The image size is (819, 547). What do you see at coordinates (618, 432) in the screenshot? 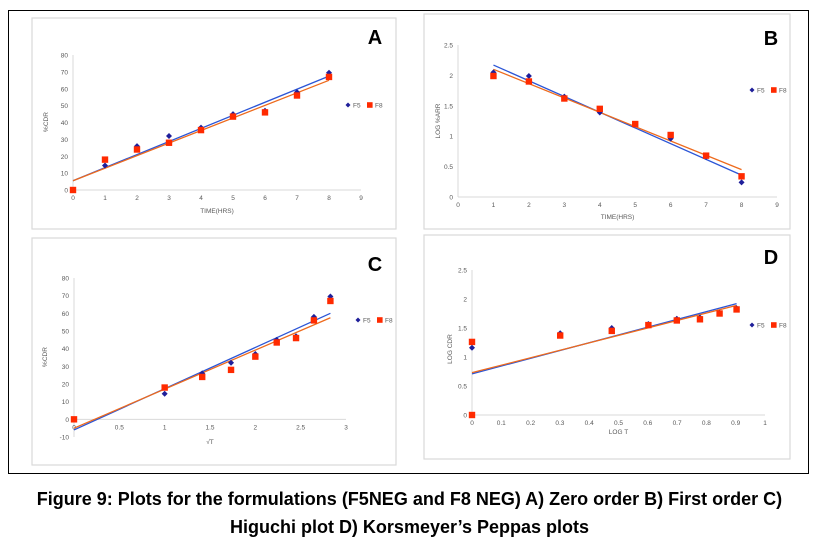
I see `x-axis-title: LOG T` at bounding box center [618, 432].